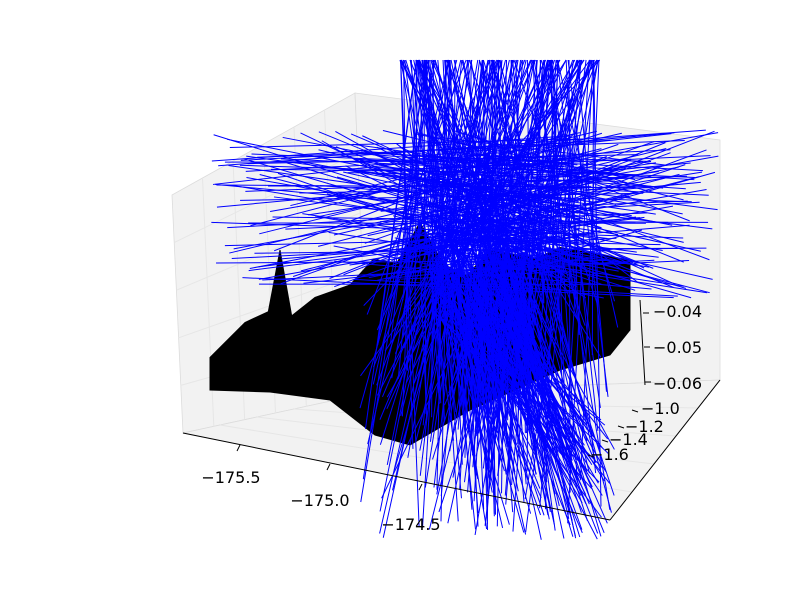 The width and height of the screenshot is (800, 600). What do you see at coordinates (644, 426) in the screenshot?
I see `y-tick-label: −1.2` at bounding box center [644, 426].